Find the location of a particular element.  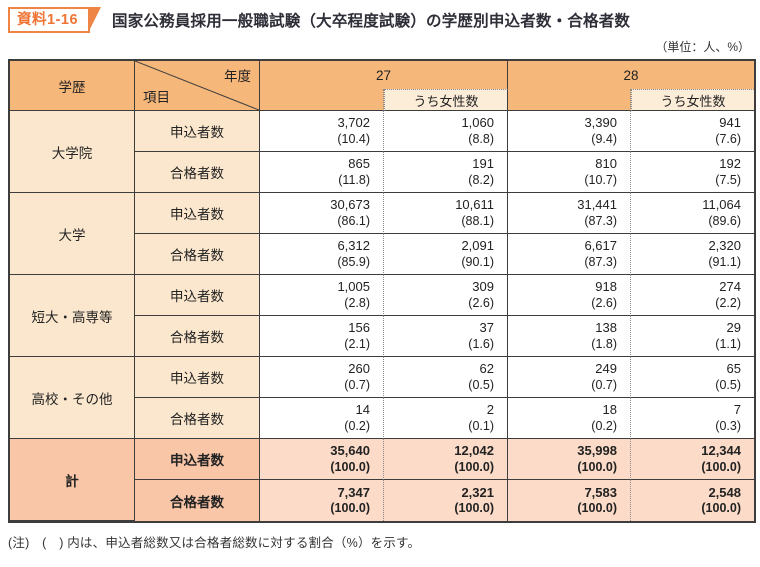

value-number: 156 is located at coordinates (359, 328).